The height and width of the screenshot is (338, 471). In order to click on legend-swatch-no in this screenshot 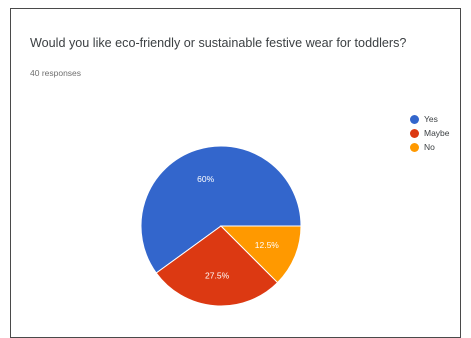, I will do `click(414, 147)`.